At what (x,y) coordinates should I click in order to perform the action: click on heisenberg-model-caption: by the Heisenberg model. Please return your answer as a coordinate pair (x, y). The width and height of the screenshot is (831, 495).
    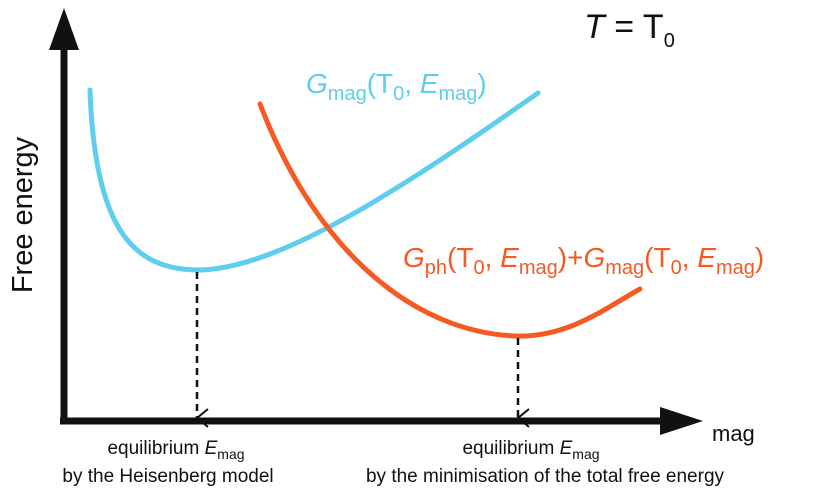
    Looking at the image, I should click on (167, 476).